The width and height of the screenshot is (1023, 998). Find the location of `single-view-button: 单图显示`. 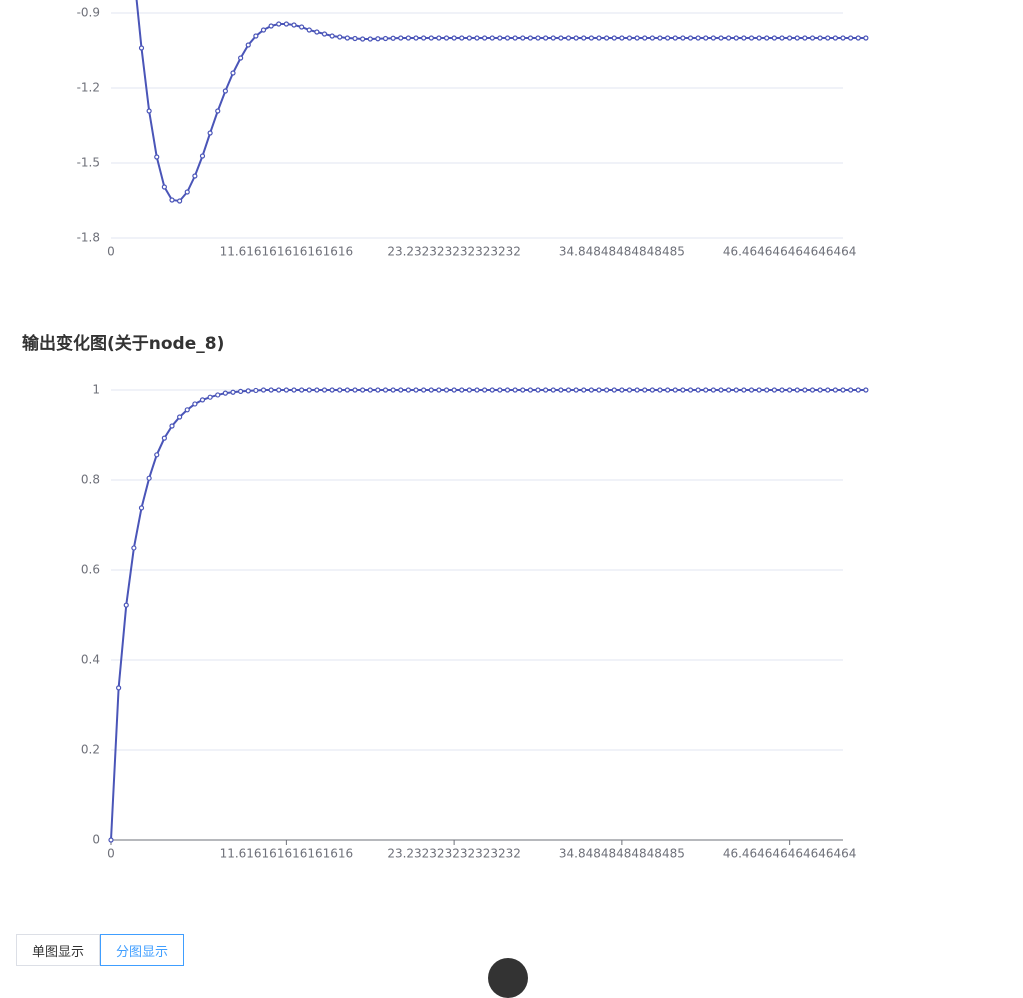

single-view-button: 单图显示 is located at coordinates (58, 950).